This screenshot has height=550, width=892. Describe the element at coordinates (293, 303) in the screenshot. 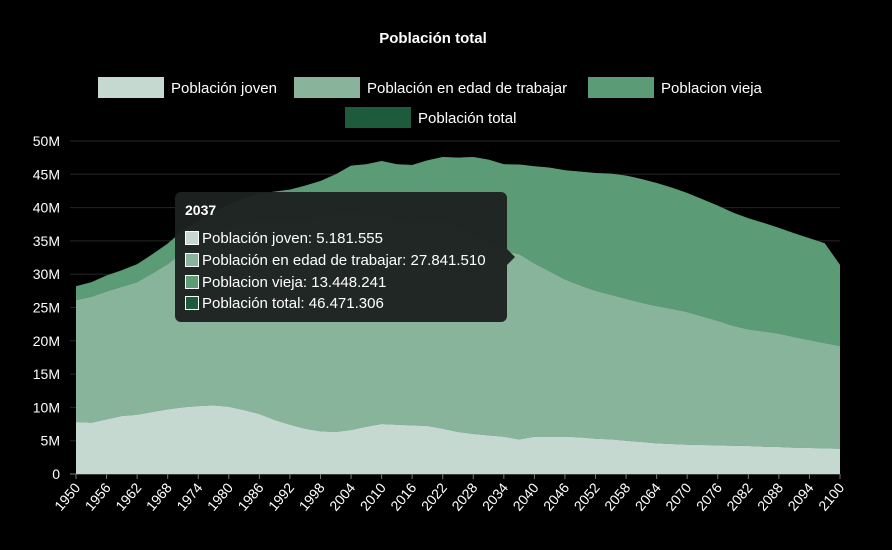

I see `tooltip-label: Población total: 46.471.306` at that location.